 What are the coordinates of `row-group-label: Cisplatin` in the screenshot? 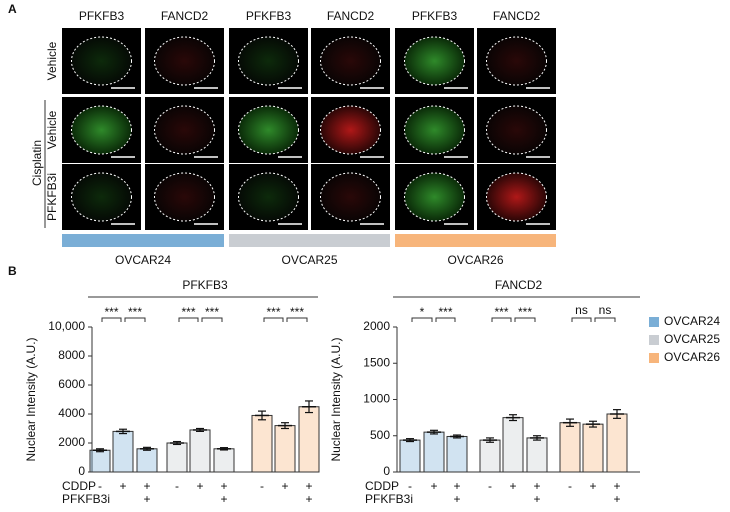 It's located at (37, 163).